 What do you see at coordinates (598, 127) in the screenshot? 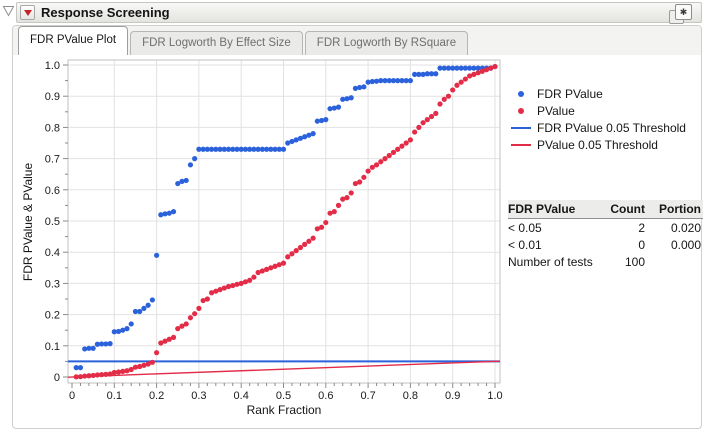
I see `legend-item-fdr-threshold: FDR PValue 0.05 Threshold` at bounding box center [598, 127].